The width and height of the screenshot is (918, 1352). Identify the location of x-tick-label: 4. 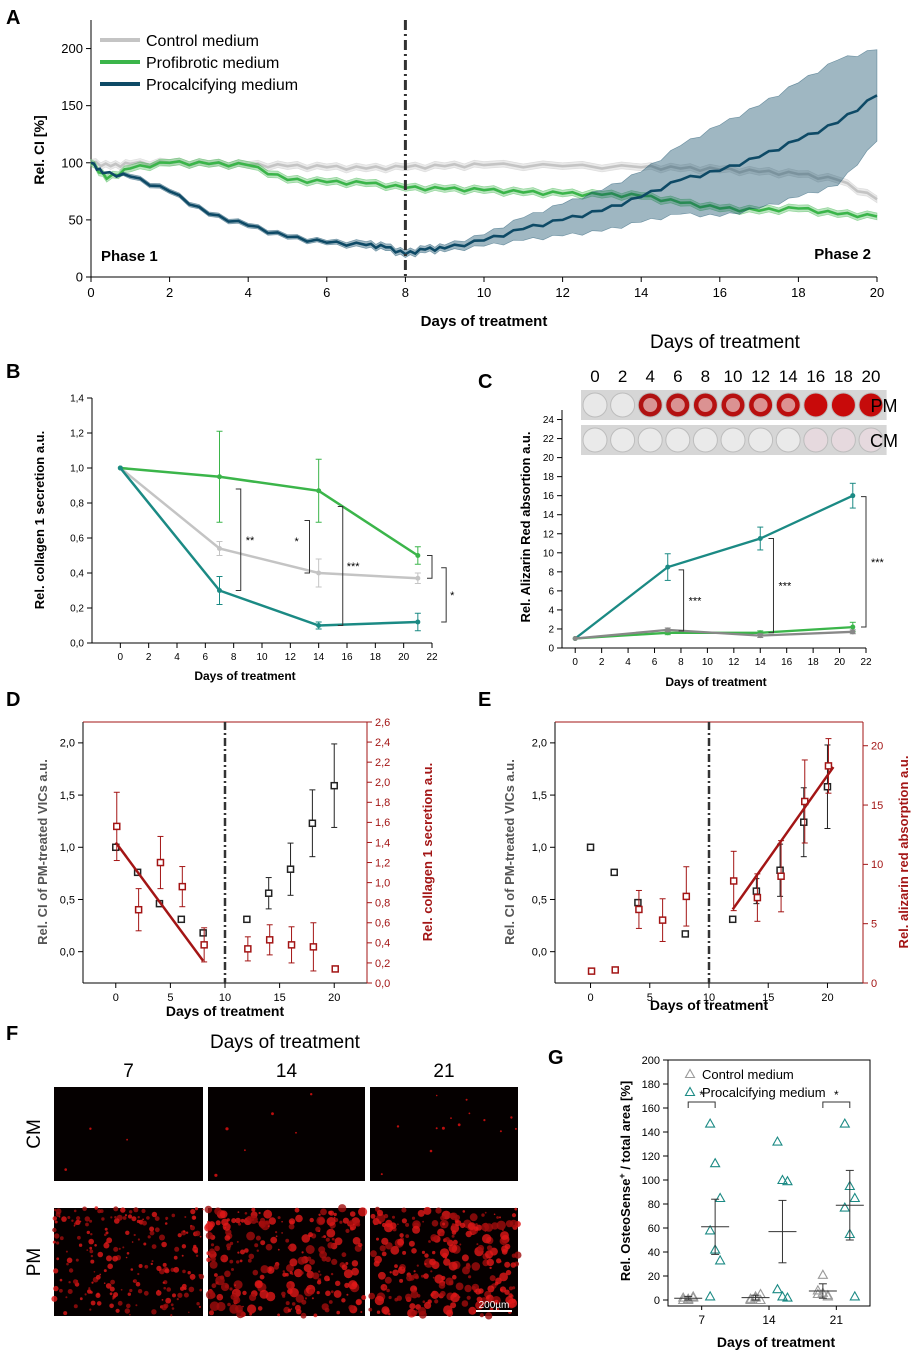
(248, 292).